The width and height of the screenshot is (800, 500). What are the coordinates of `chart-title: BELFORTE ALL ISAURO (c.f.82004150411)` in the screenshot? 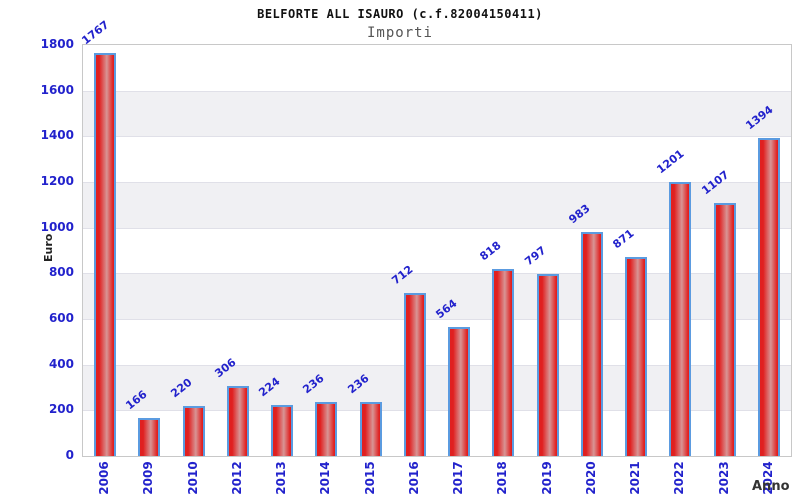 It's located at (400, 14).